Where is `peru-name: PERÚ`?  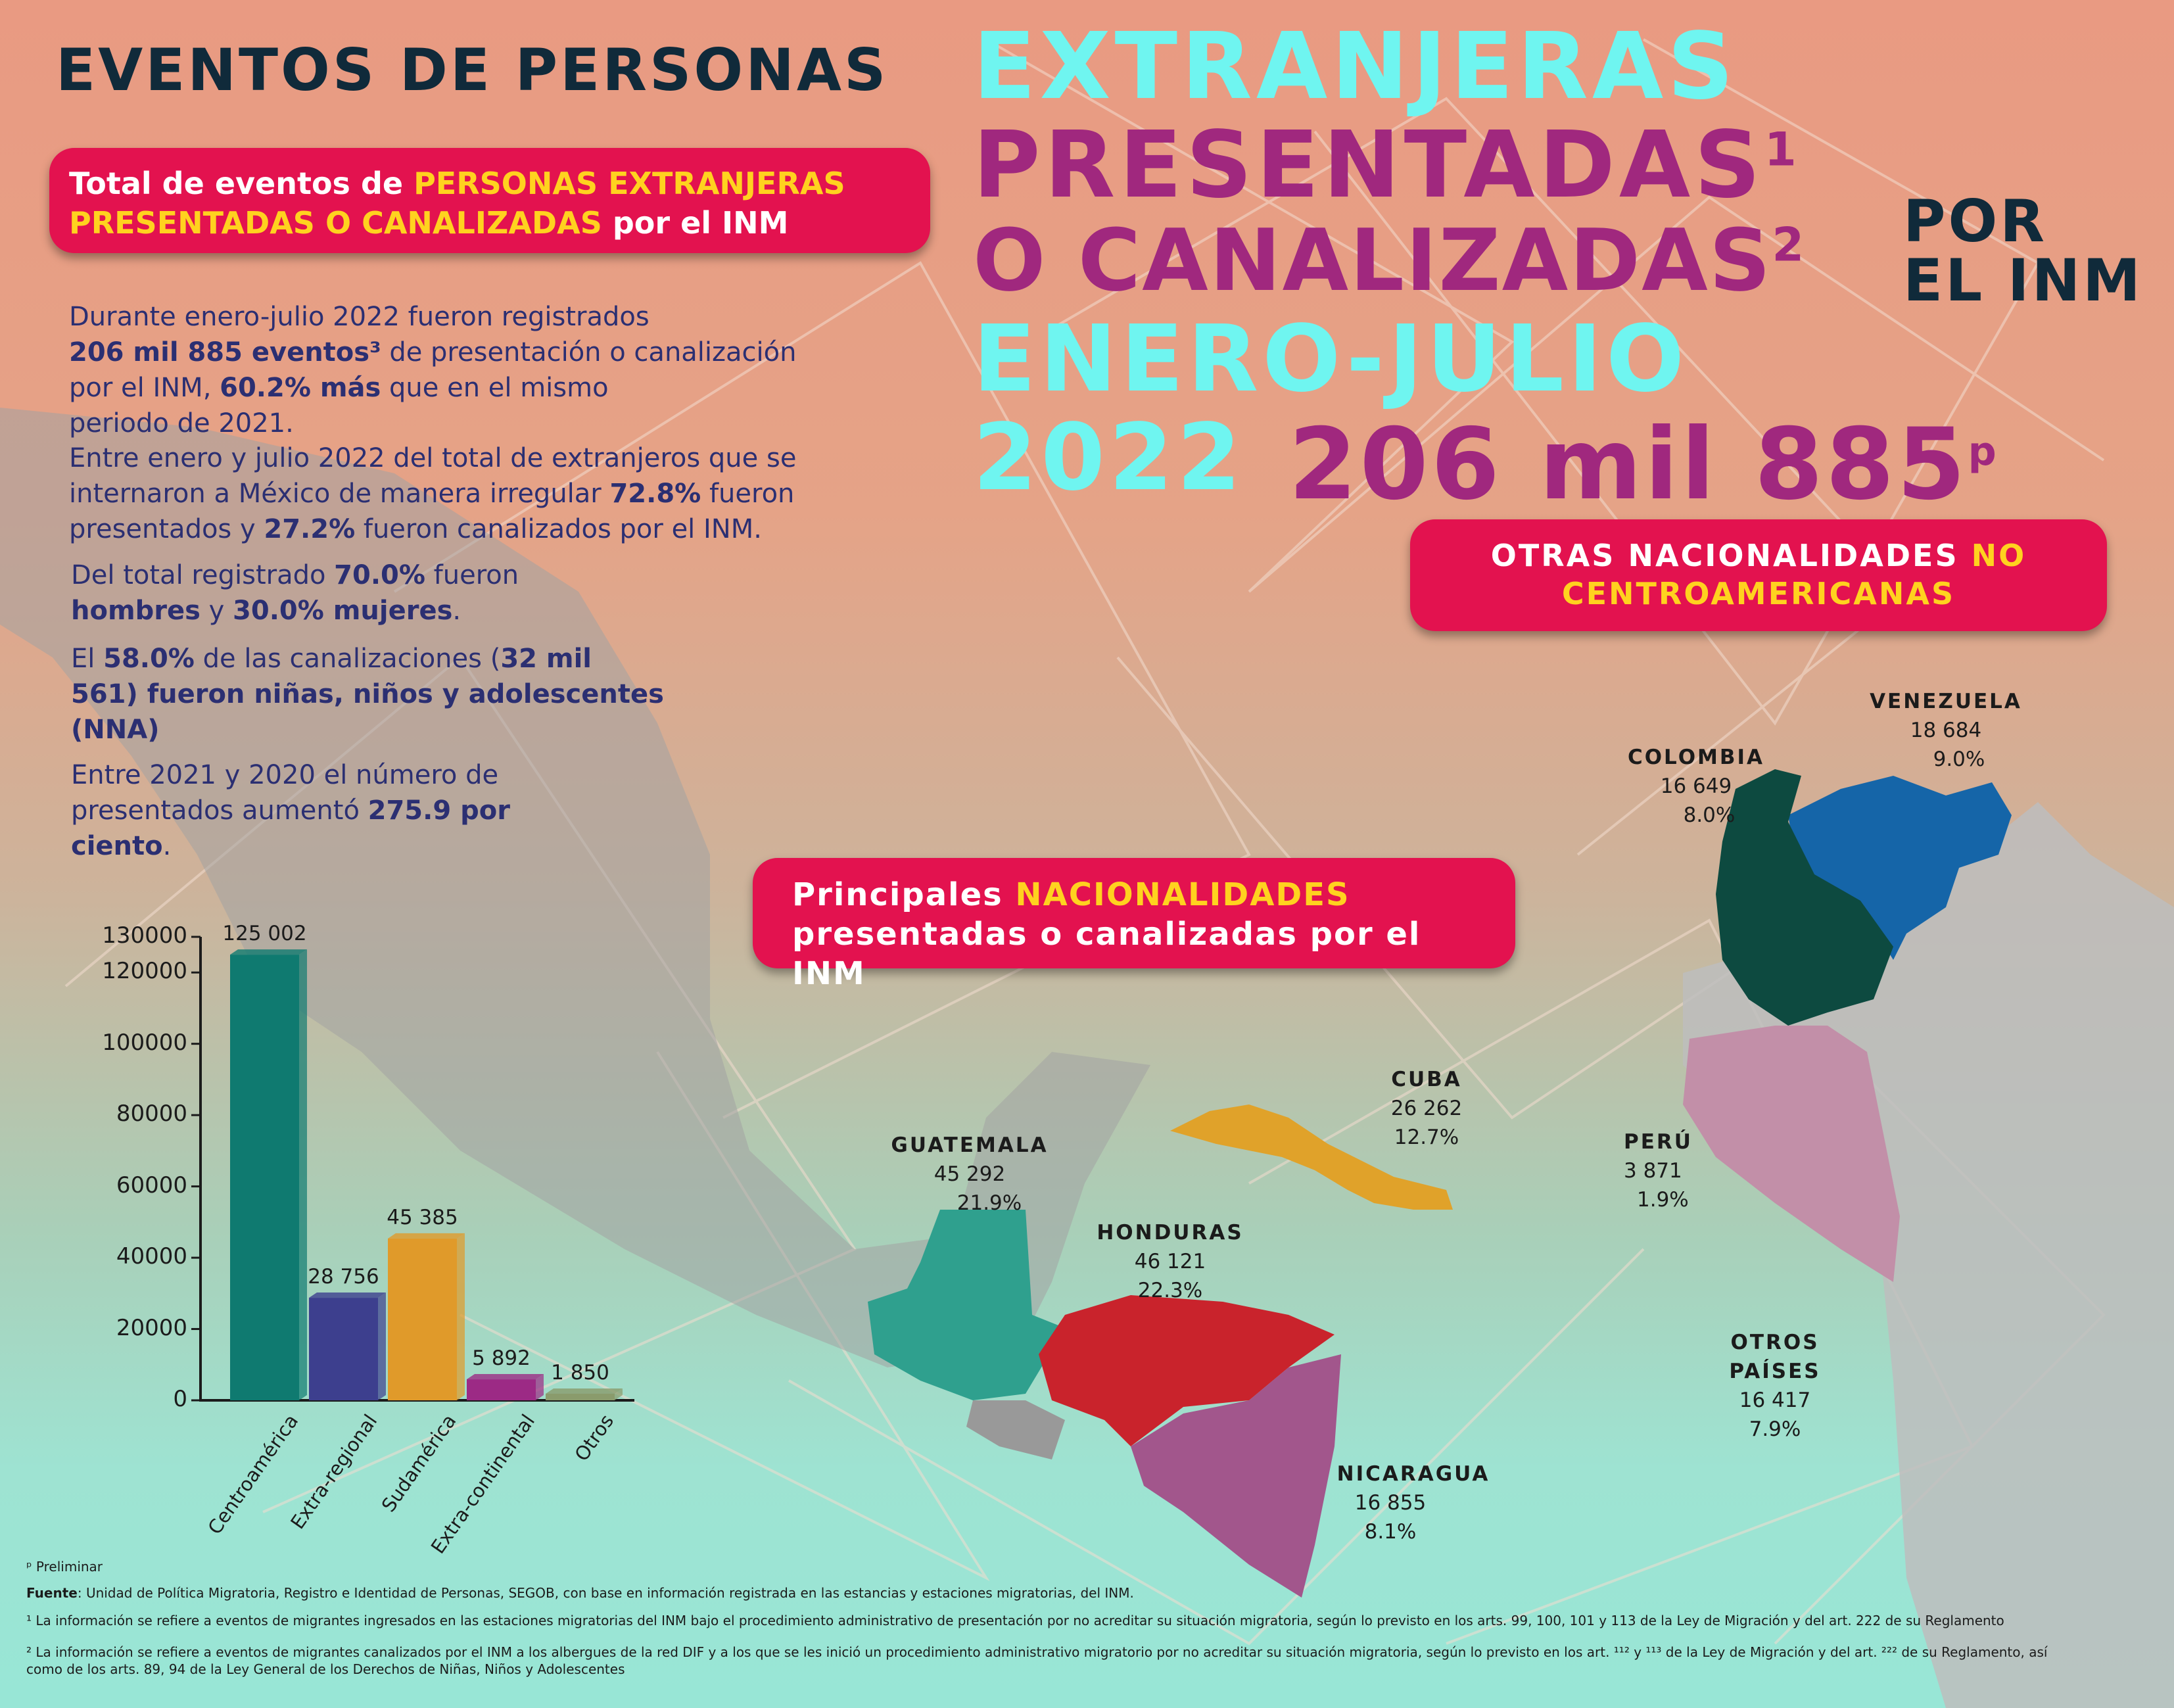 peru-name: PERÚ is located at coordinates (1658, 1142).